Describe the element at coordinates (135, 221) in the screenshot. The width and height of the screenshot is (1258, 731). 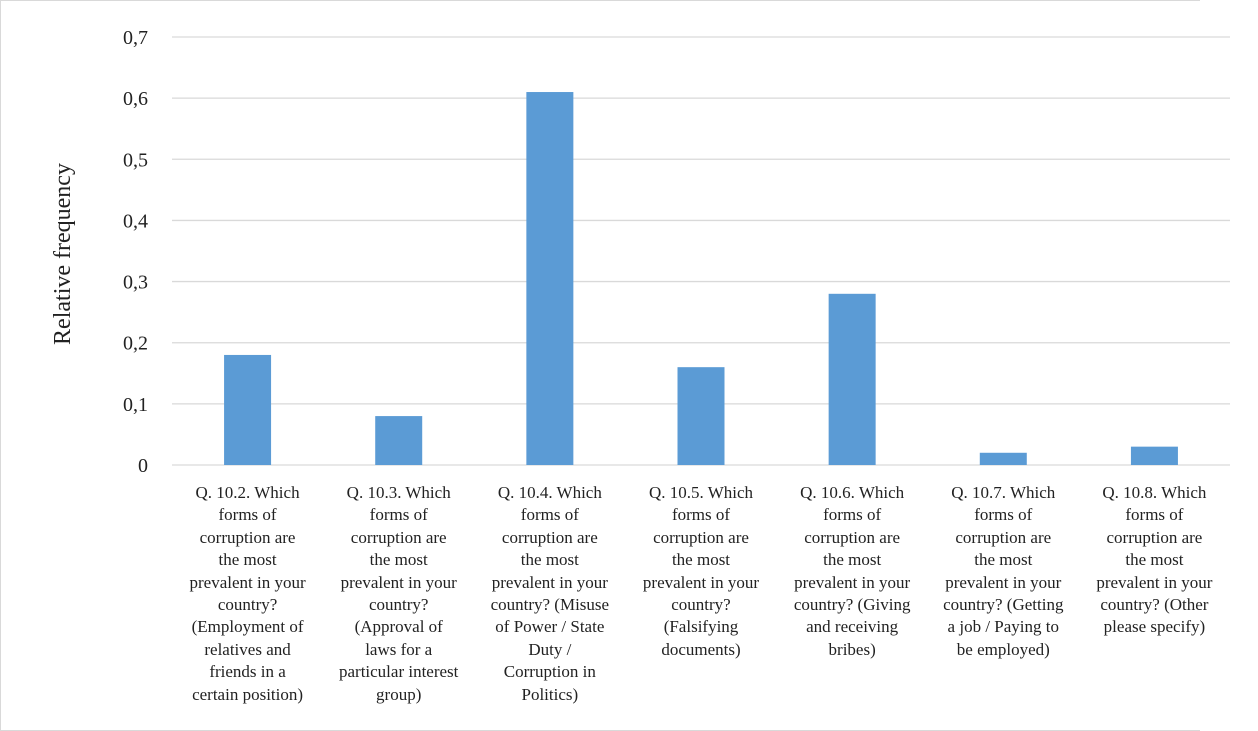
I see `y-tick-label: 0,4` at that location.